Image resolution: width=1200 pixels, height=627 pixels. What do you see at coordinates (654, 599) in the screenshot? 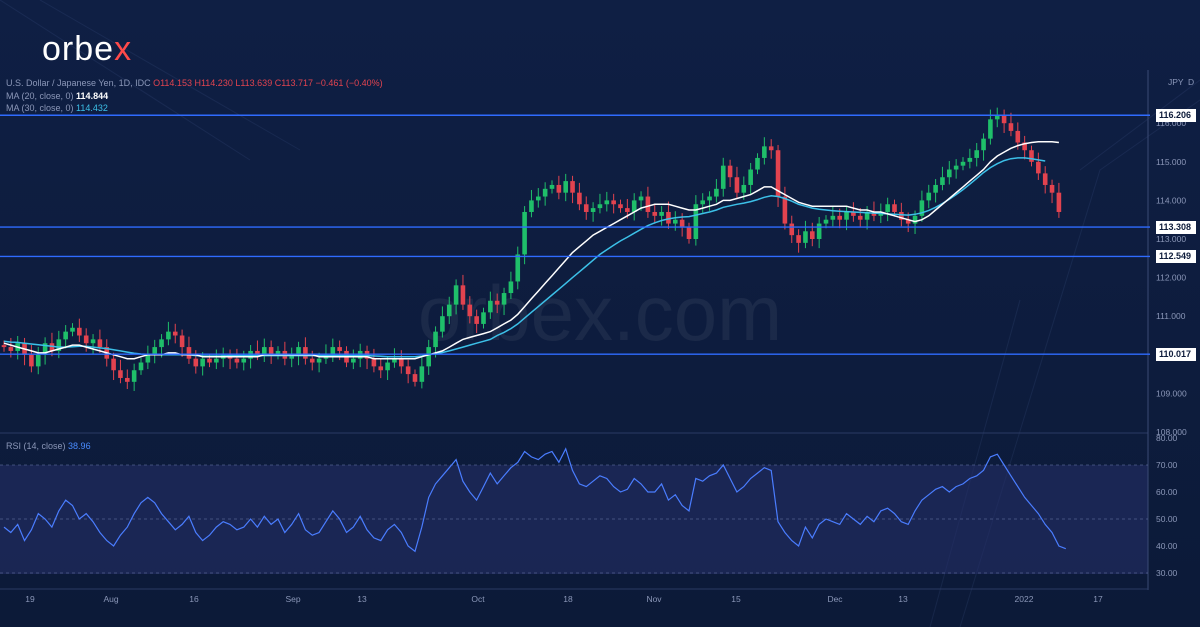
I see `time-tick-label: Nov` at bounding box center [654, 599].